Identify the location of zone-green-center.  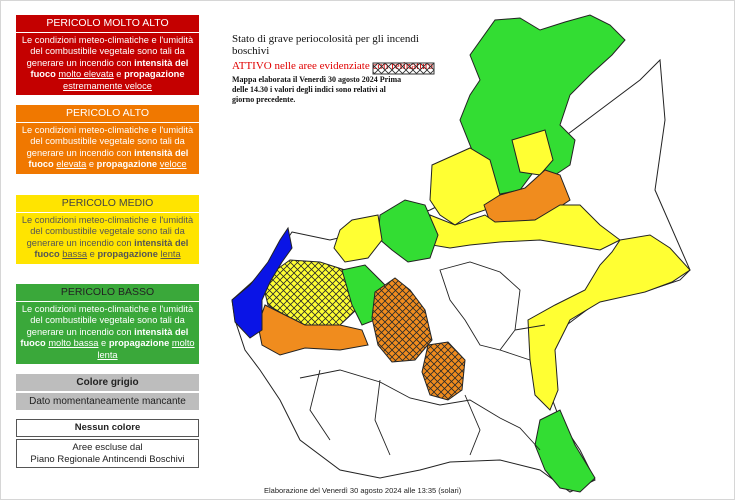
(408, 231).